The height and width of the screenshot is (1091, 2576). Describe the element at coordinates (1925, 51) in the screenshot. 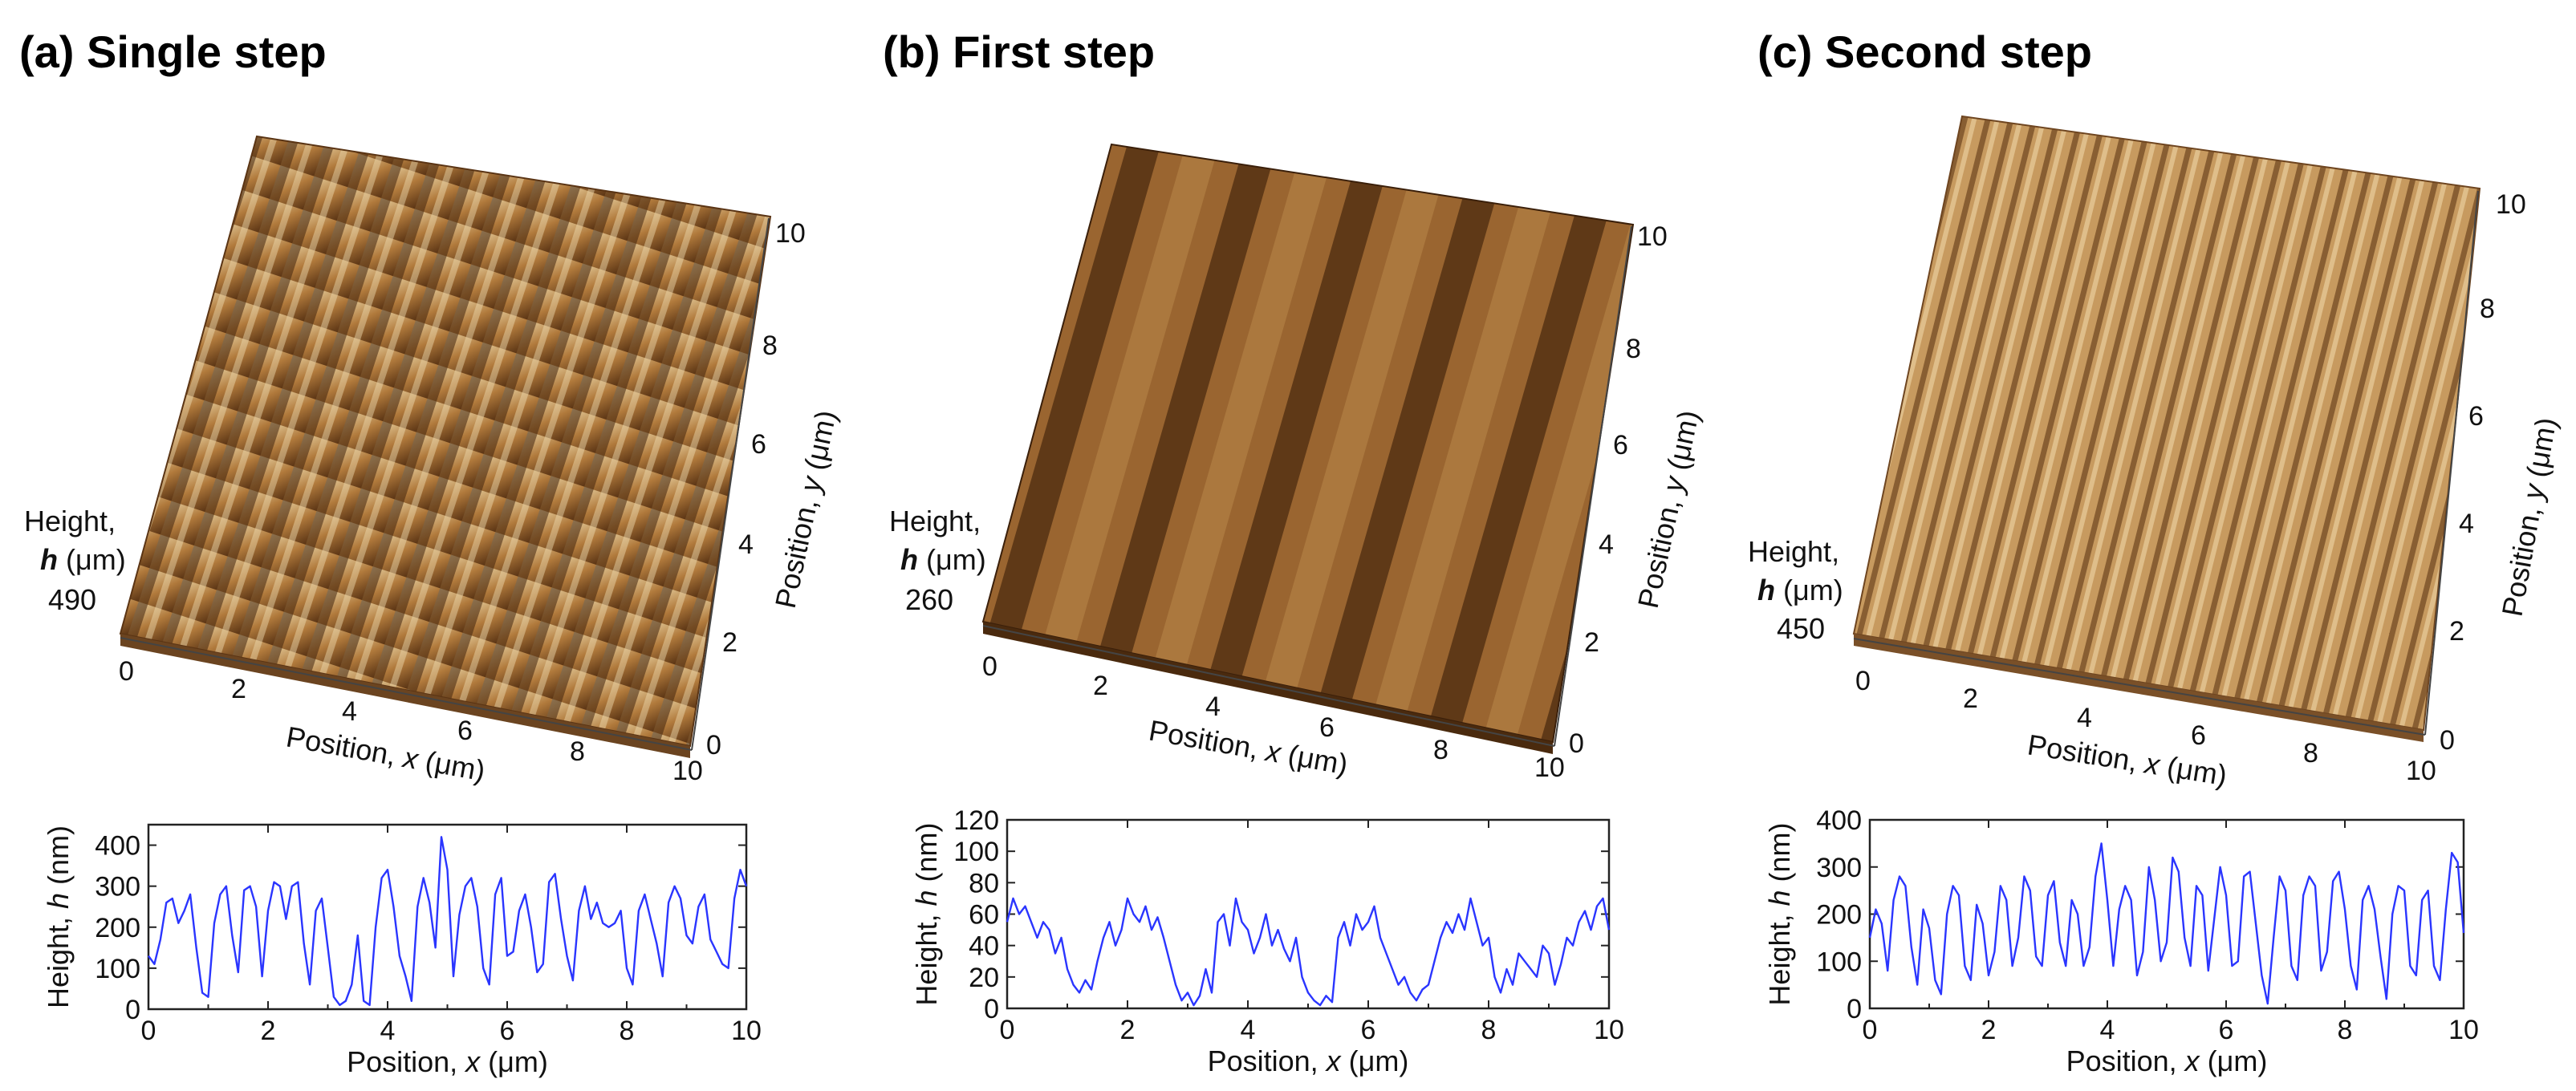

I see `panel-c-title: (c) Second step` at that location.